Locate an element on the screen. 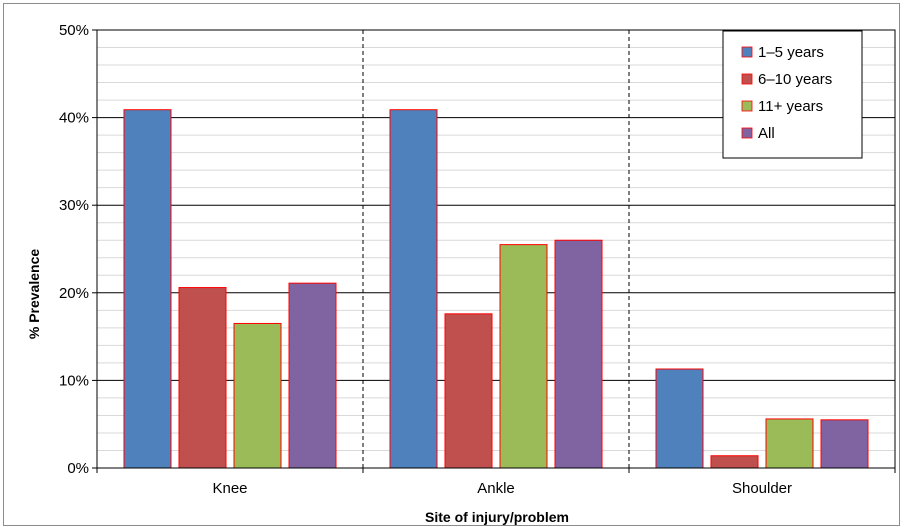 The width and height of the screenshot is (904, 527). y-tick-label: 30% is located at coordinates (74, 205).